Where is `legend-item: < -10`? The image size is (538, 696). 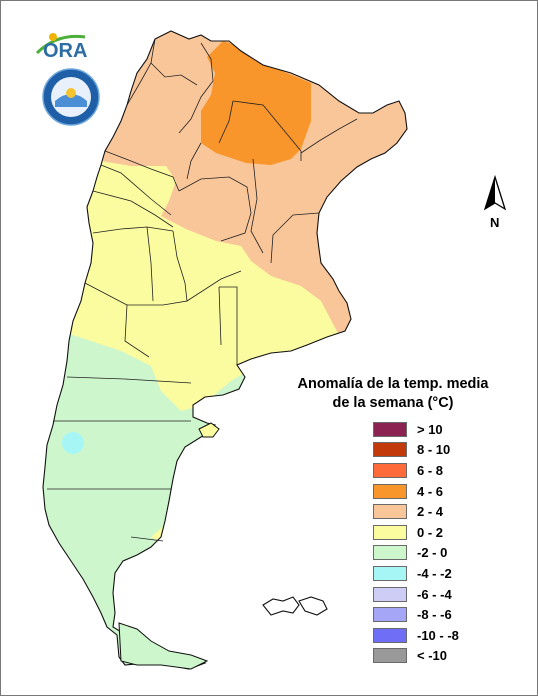
legend-item: < -10 is located at coordinates (443, 656).